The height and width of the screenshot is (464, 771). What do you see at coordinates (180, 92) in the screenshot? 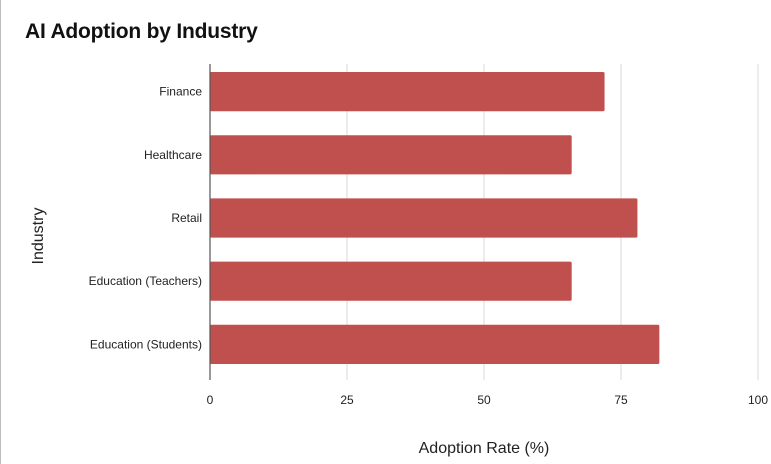
I see `category-label: Finance` at bounding box center [180, 92].